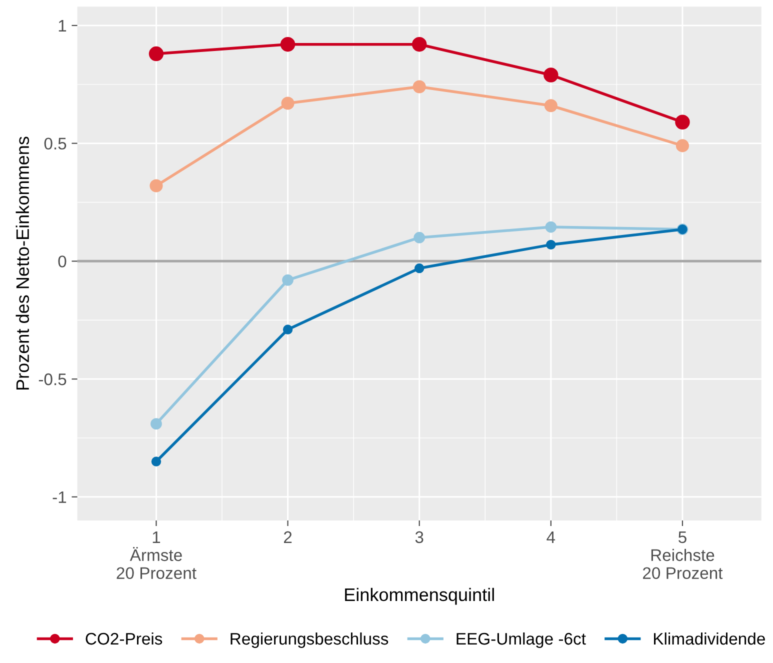 Image resolution: width=773 pixels, height=663 pixels. Describe the element at coordinates (62, 26) in the screenshot. I see `y-tick-label: 1` at that location.